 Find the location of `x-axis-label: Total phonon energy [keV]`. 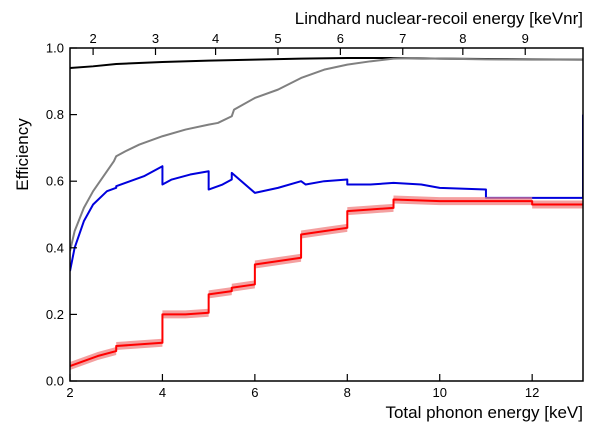

x-axis-label: Total phonon energy [keV] is located at coordinates (484, 412).